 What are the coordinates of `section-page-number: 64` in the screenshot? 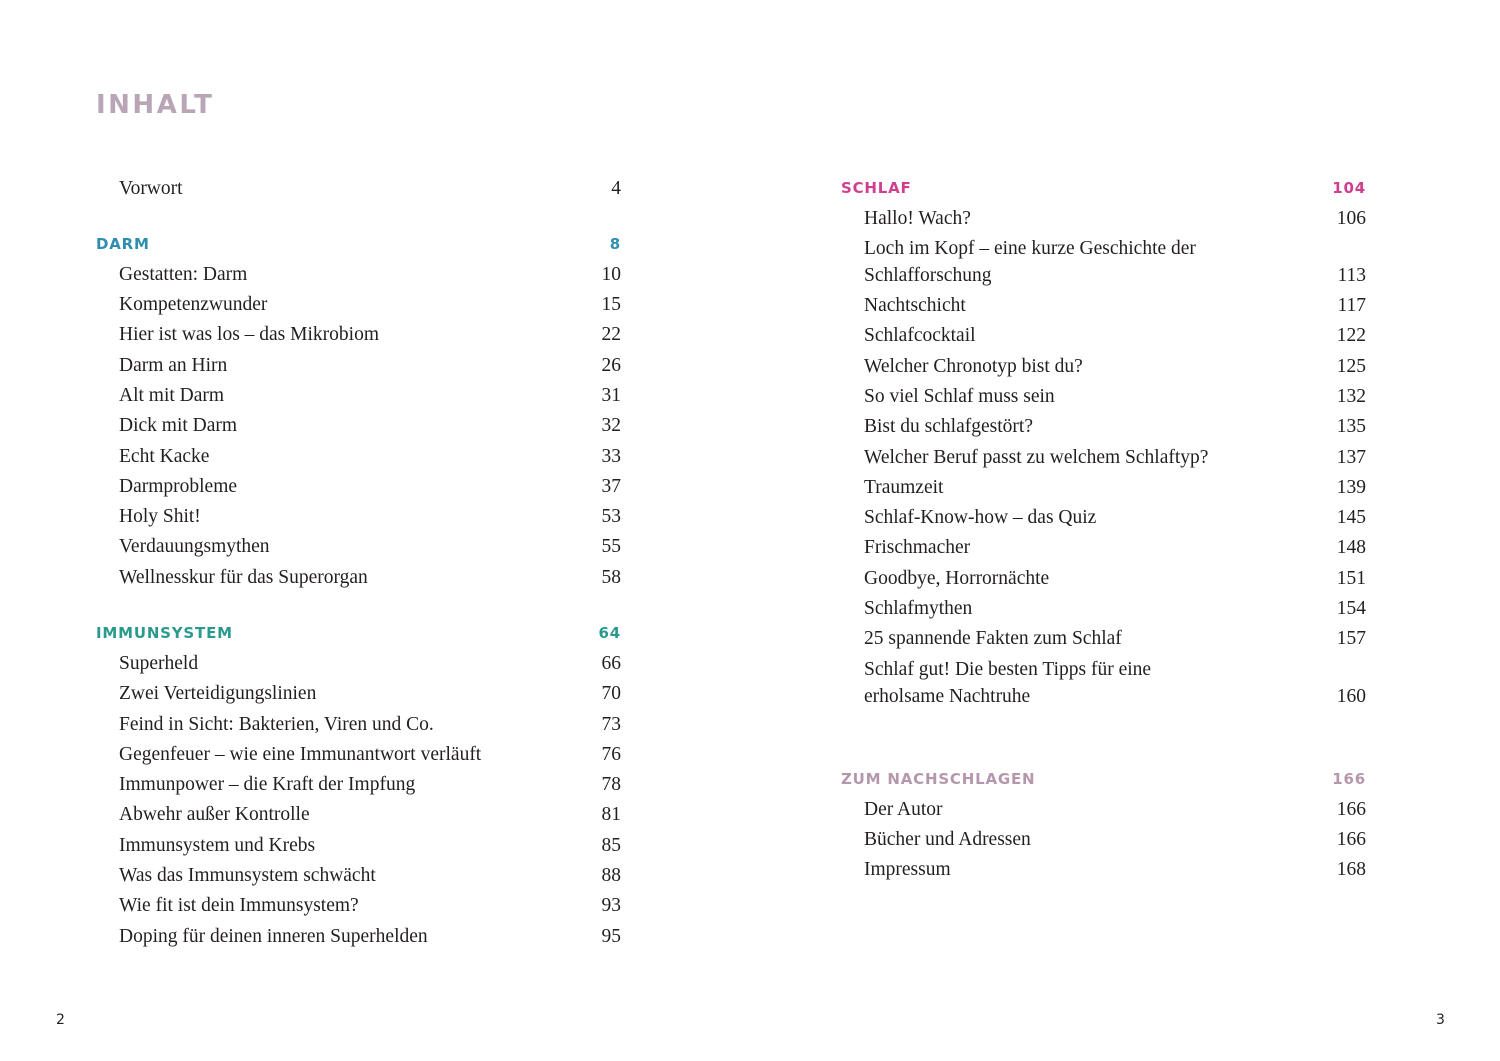 It's located at (609, 633).